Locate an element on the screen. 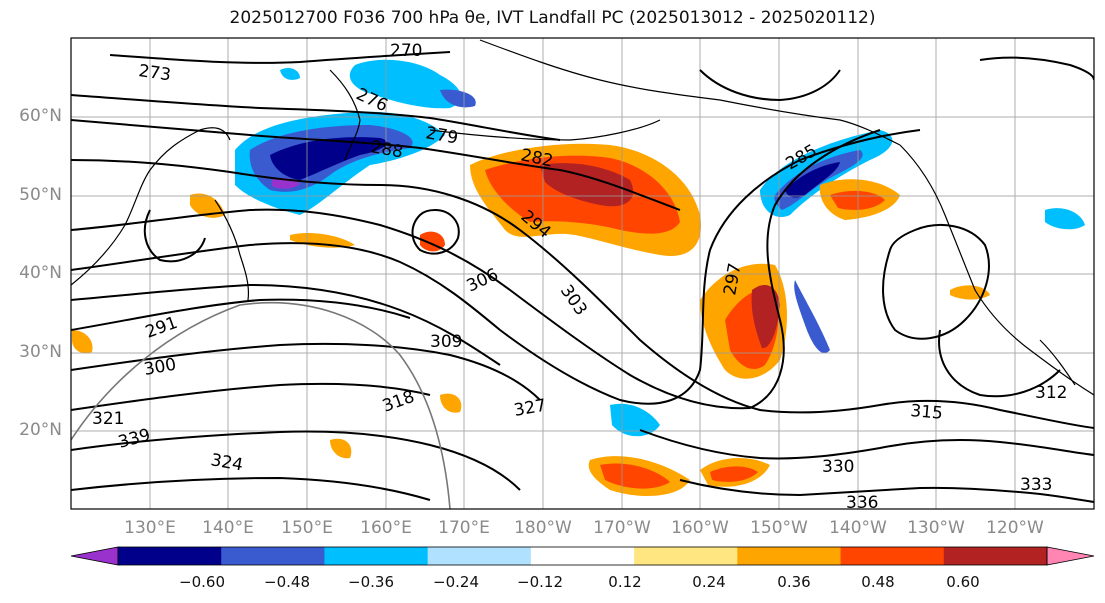 Image resolution: width=1105 pixels, height=603 pixels. lon-label: 170°W is located at coordinates (622, 528).